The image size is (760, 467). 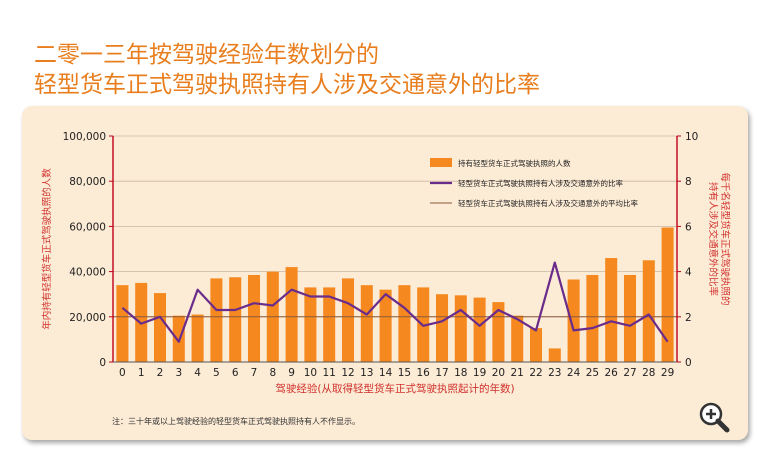 What do you see at coordinates (235, 373) in the screenshot?
I see `x-tick-label: 6` at bounding box center [235, 373].